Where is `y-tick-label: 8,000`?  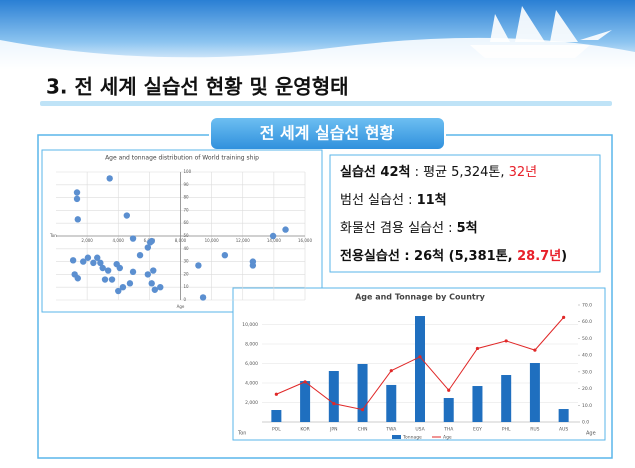 y-tick-label: 8,000 is located at coordinates (251, 345).